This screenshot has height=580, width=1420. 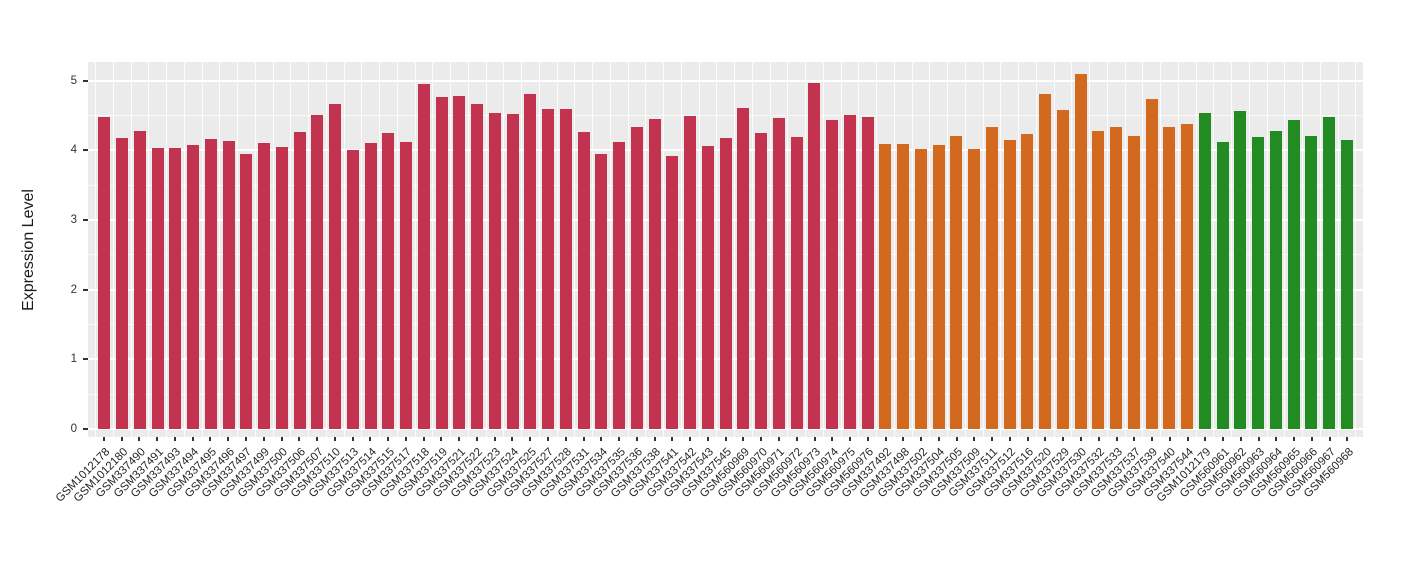 What do you see at coordinates (73, 429) in the screenshot?
I see `y-tick-label: 0` at bounding box center [73, 429].